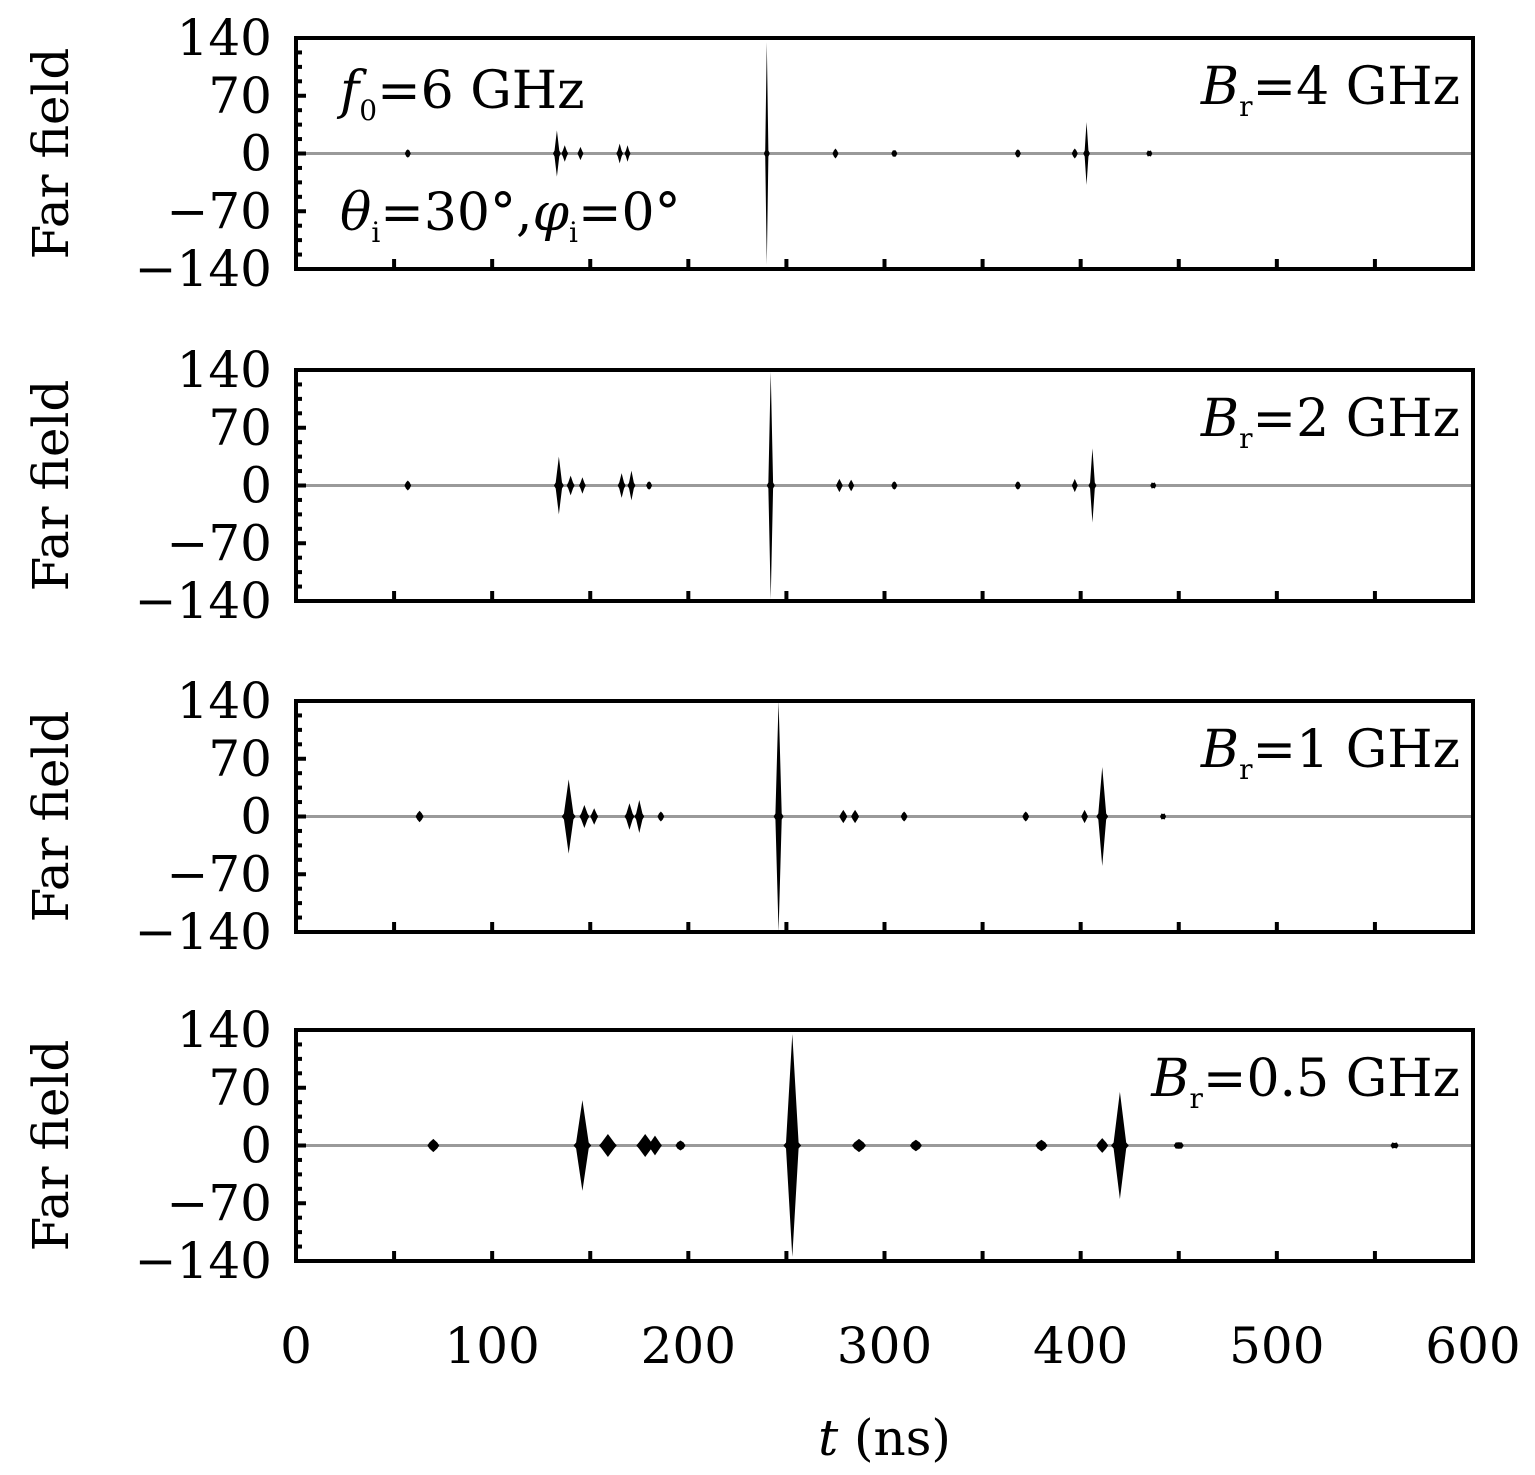 This screenshot has height=1475, width=1535. What do you see at coordinates (296, 1346) in the screenshot?
I see `x-tick-label: 0` at bounding box center [296, 1346].